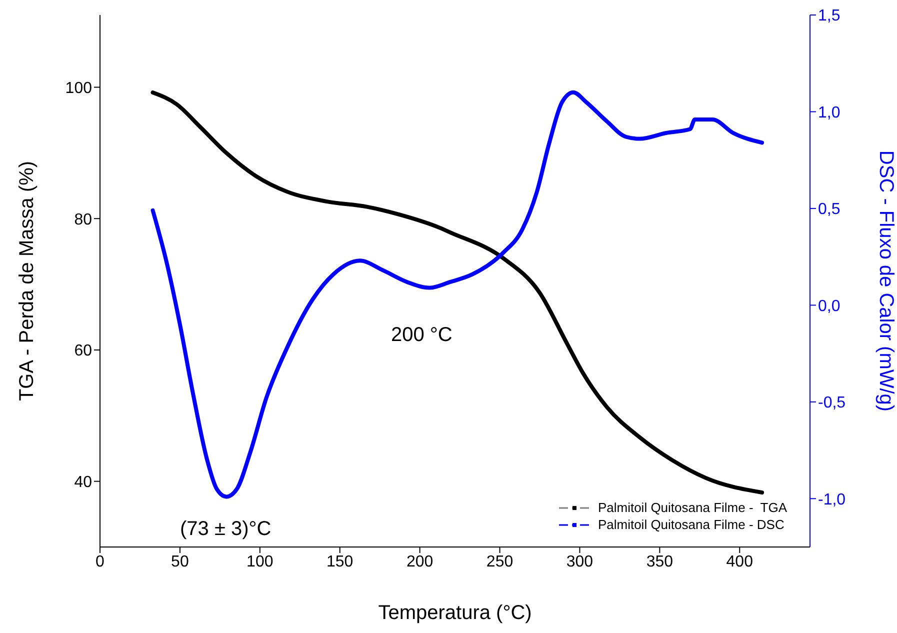  Describe the element at coordinates (580, 561) in the screenshot. I see `x-tick-label: 300` at that location.